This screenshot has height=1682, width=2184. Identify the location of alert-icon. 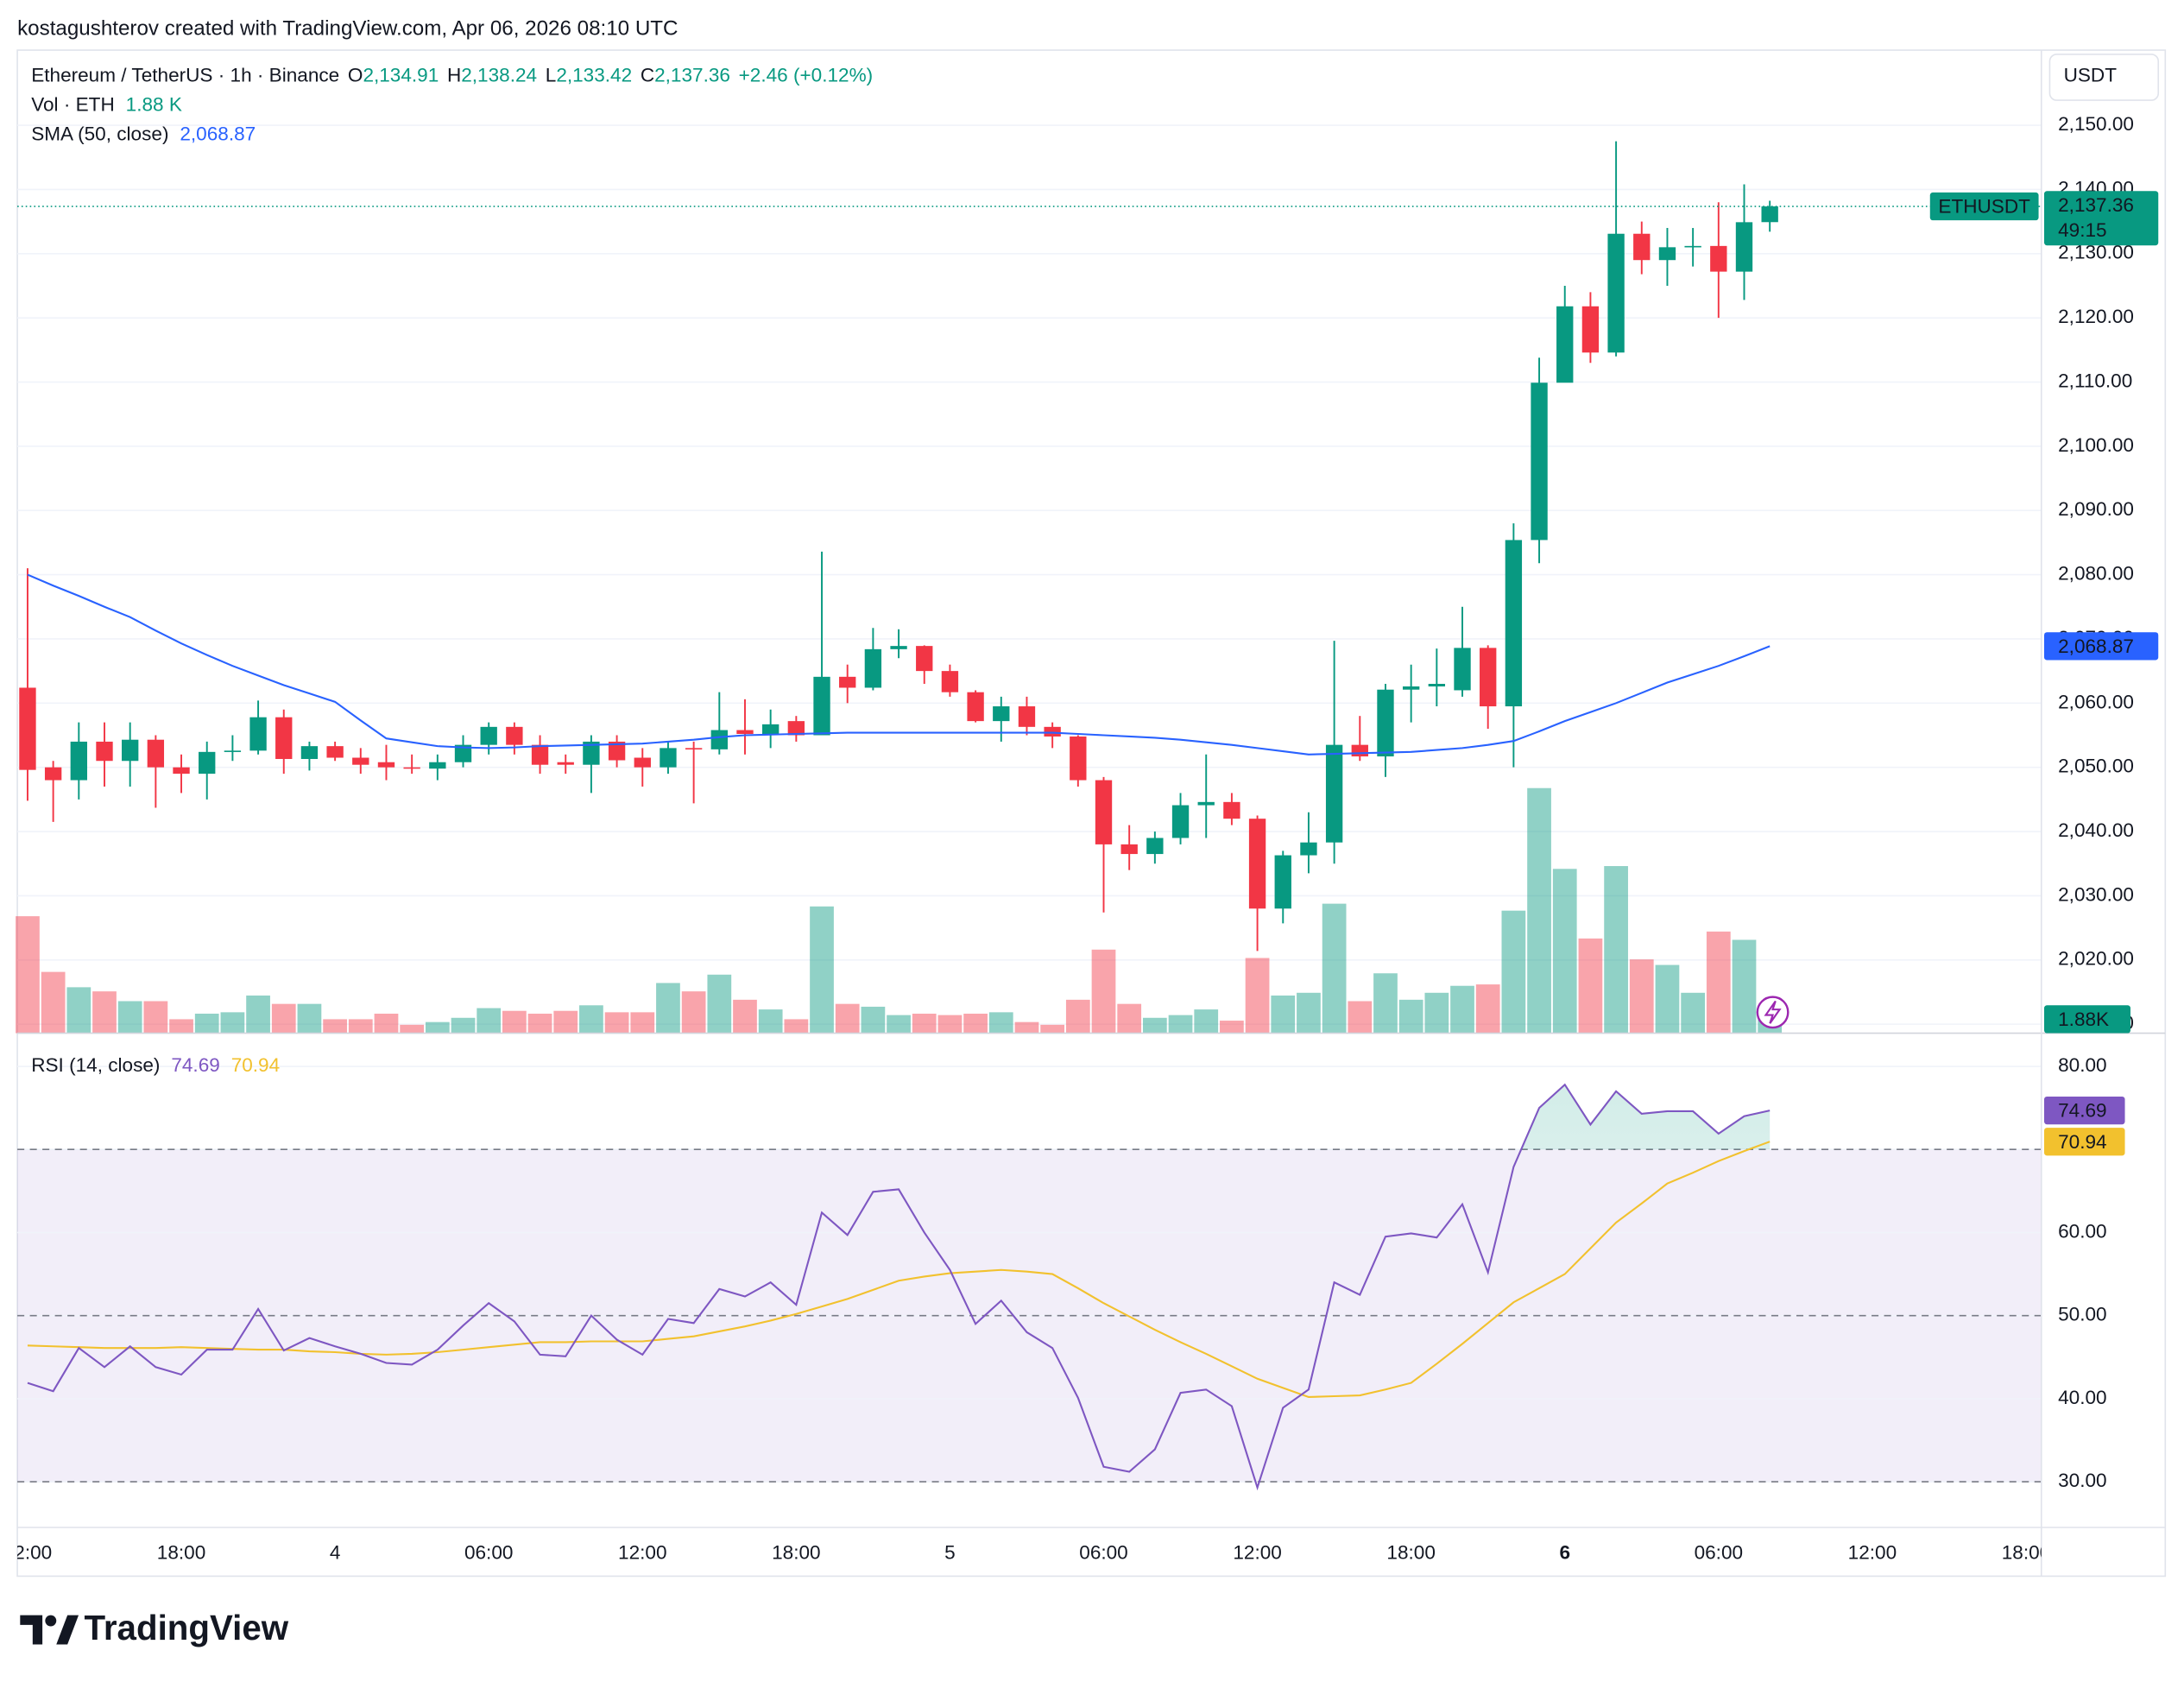
(1772, 1012).